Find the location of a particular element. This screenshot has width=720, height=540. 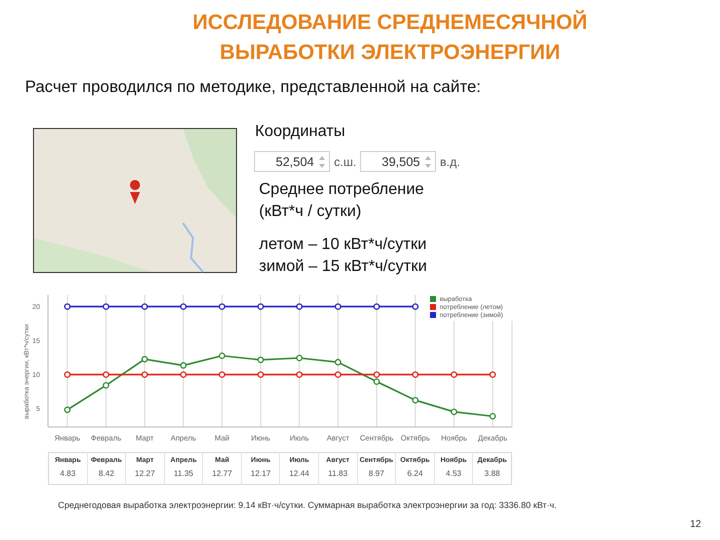

text: Координаты is located at coordinates (300, 132).